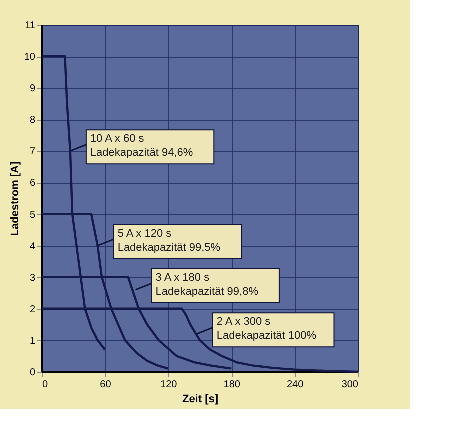 The width and height of the screenshot is (454, 444). I want to click on y-tick-label: 3, so click(33, 278).